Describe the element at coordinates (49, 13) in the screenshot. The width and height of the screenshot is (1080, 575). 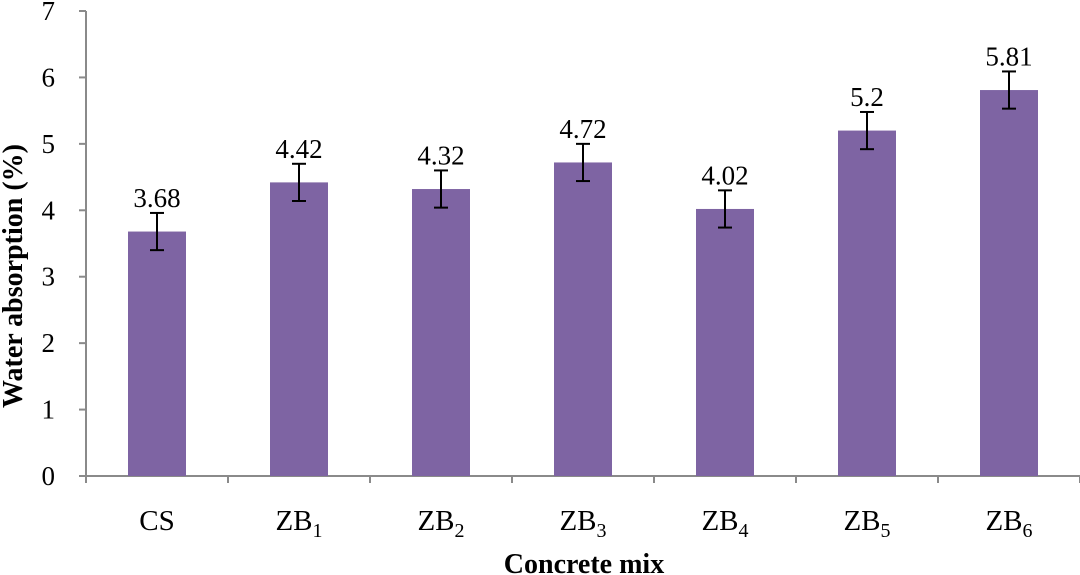
I see `y-tick-label: 7` at that location.